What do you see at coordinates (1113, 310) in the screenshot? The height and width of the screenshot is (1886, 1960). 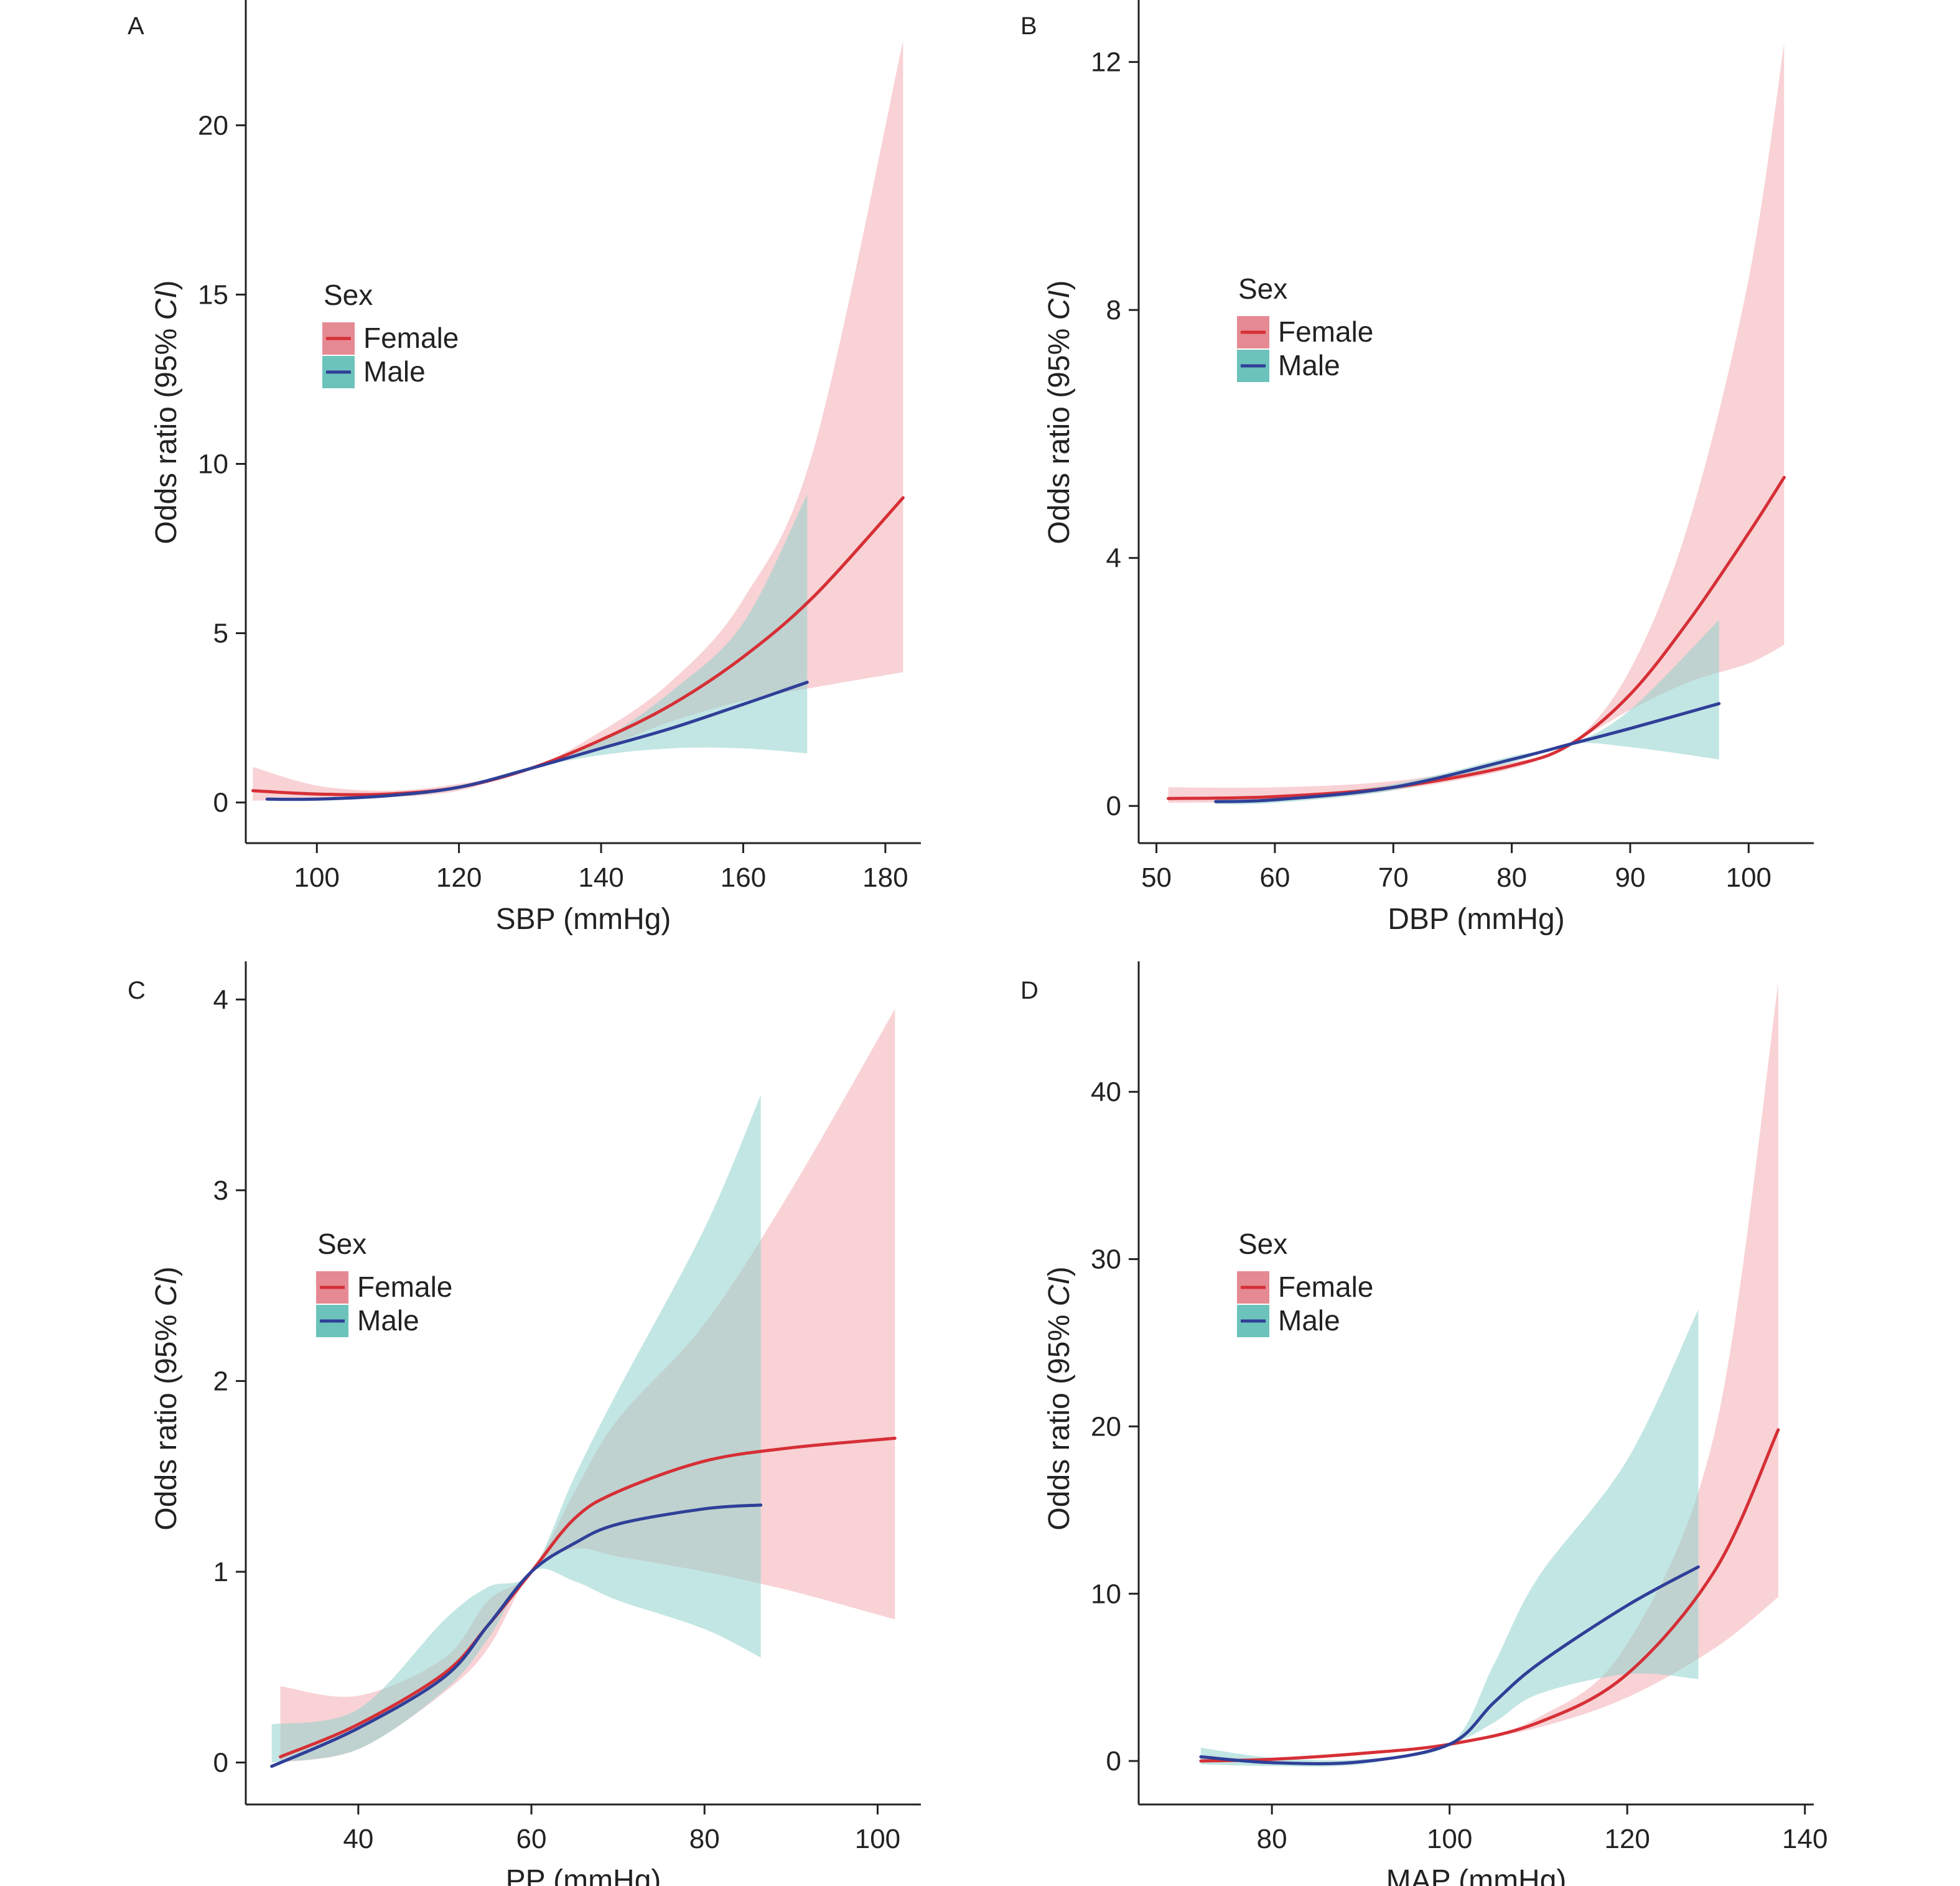 I see `y-tick-label: 8` at bounding box center [1113, 310].